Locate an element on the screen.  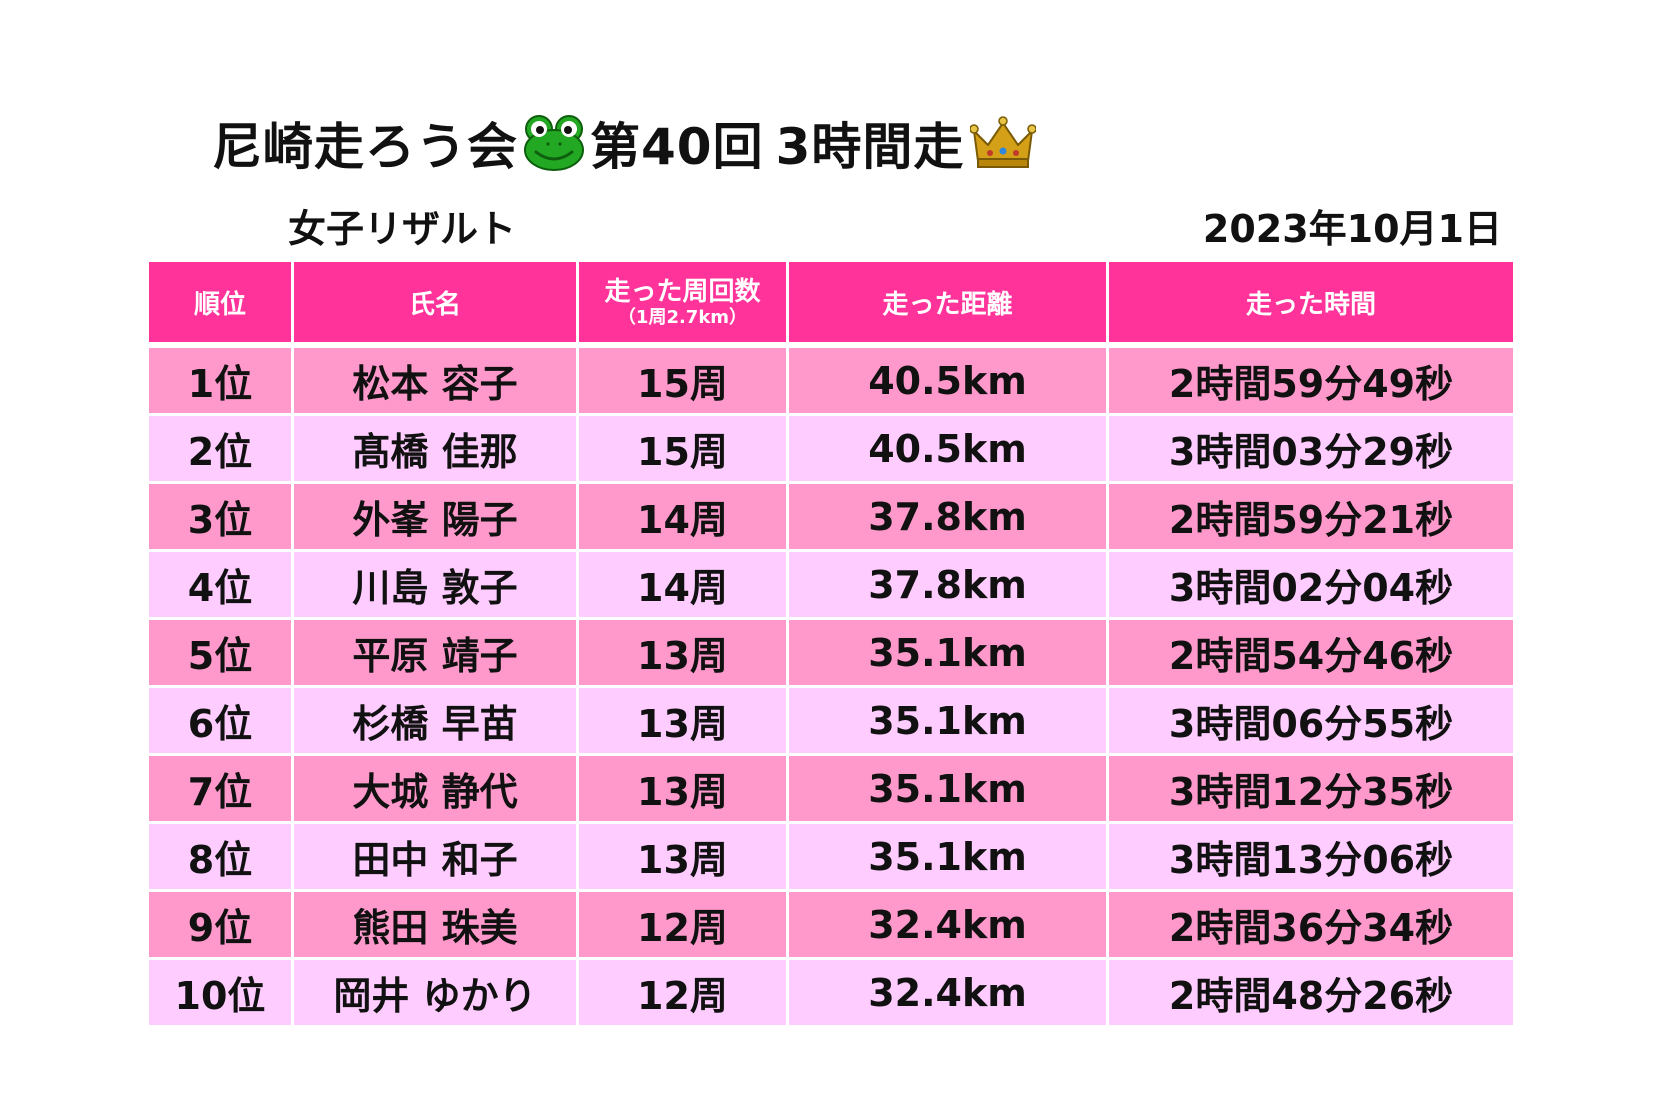
page-title: 尼崎走ろう会 第40回 3時間走 is located at coordinates (624, 143).